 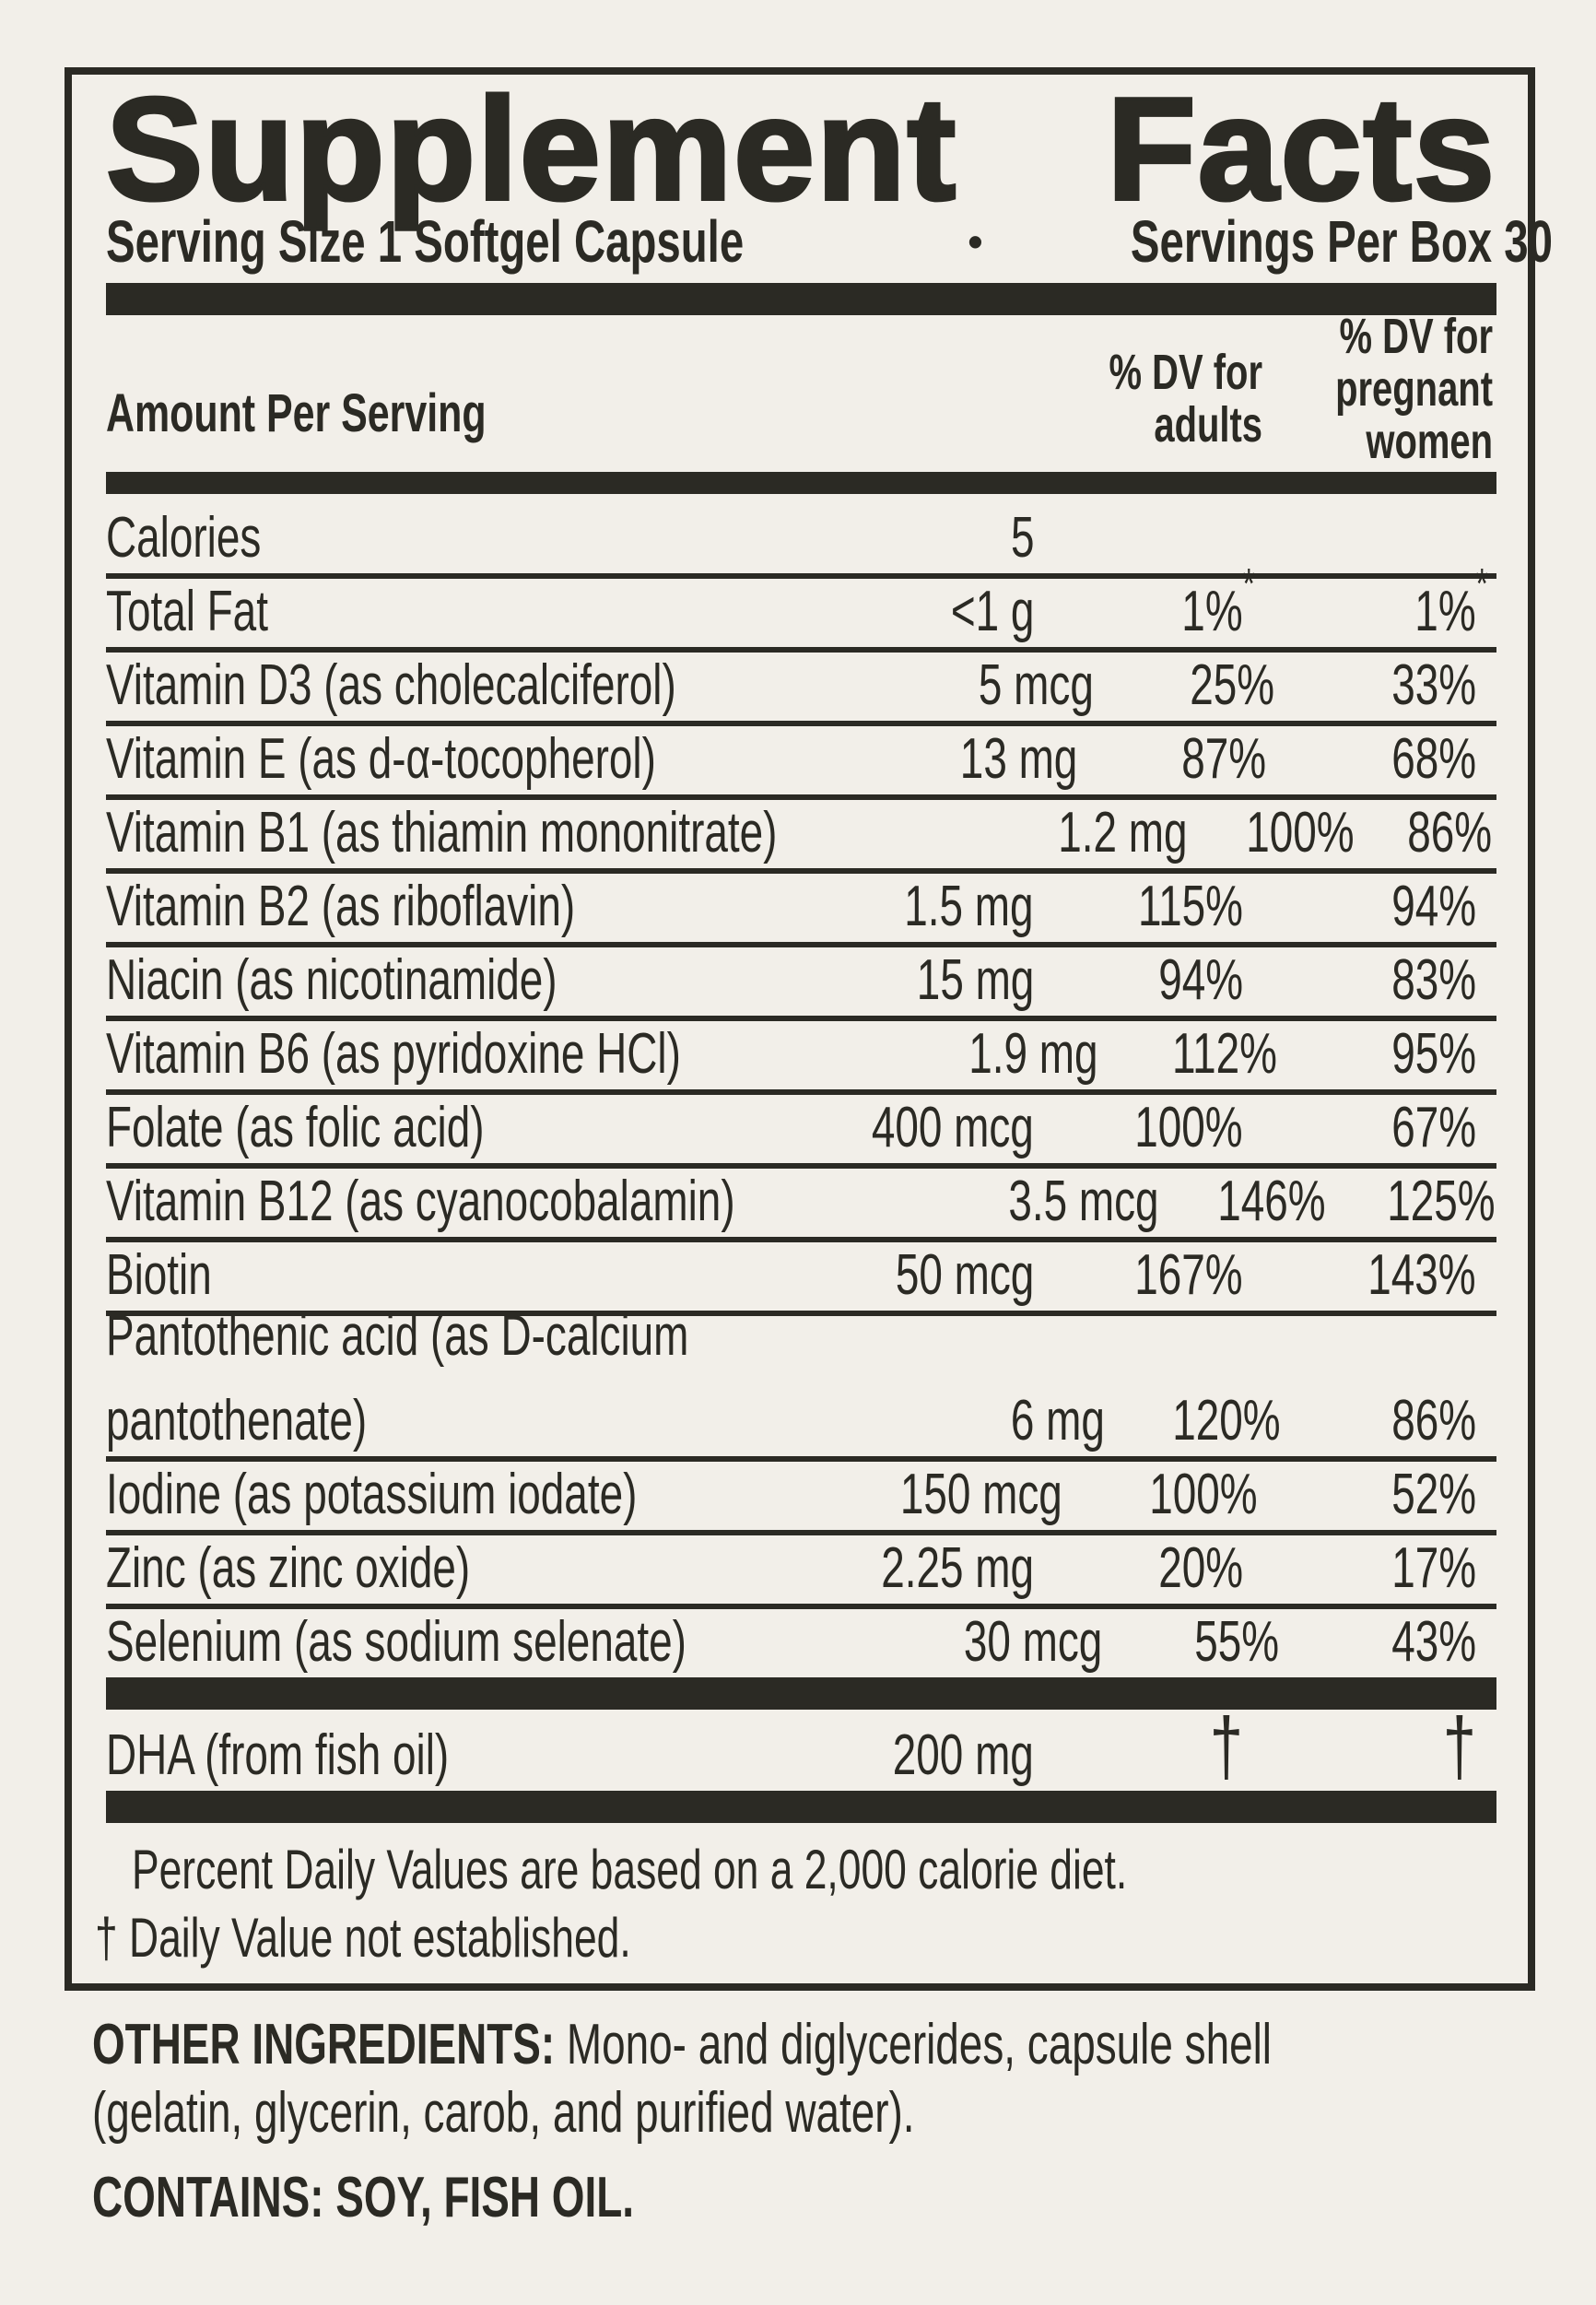 I want to click on pregnant-dv-value: 17%, so click(x=1433, y=1568).